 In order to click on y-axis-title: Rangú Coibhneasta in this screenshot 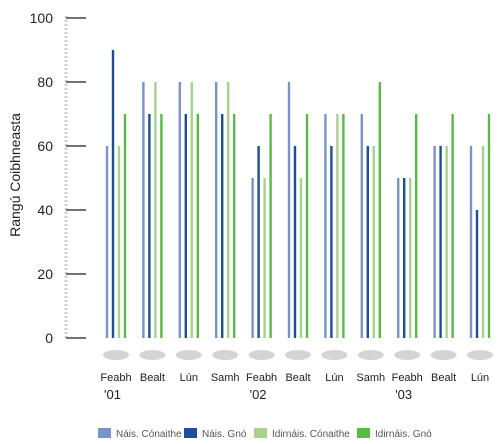, I will do `click(15, 175)`.